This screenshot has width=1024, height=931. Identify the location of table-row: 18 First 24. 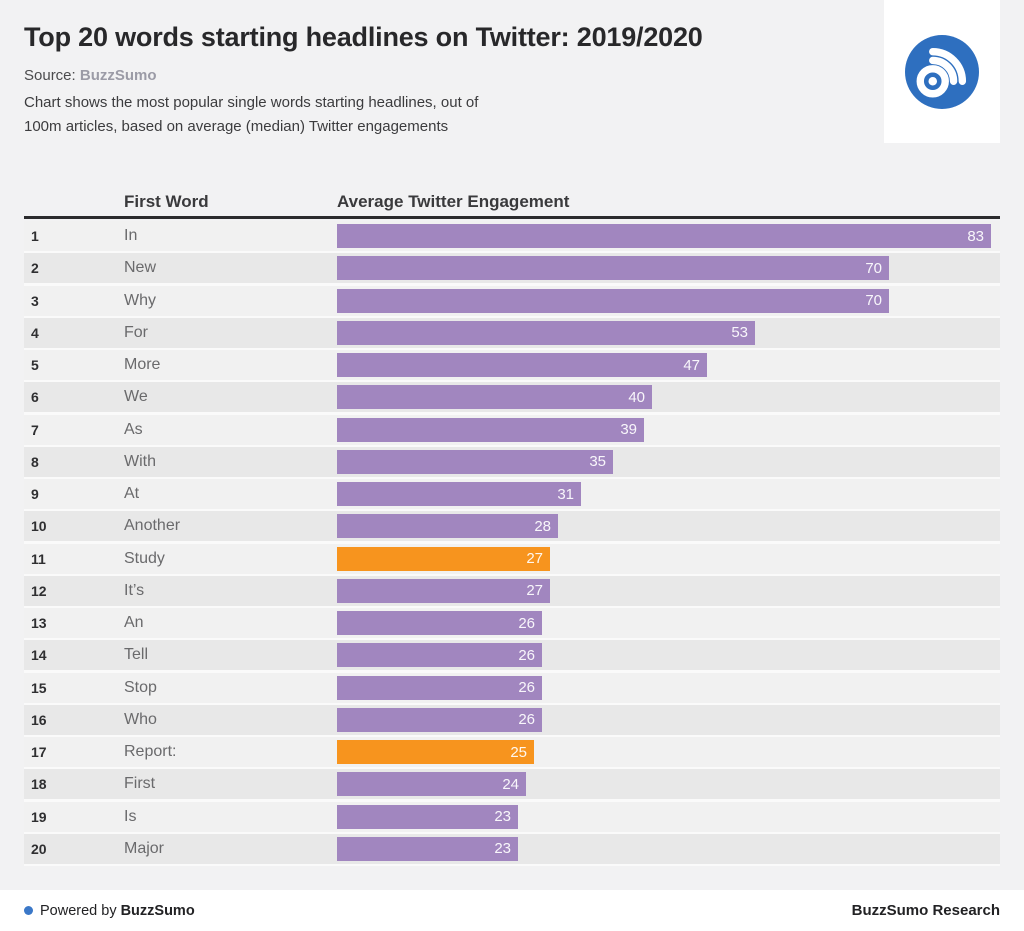
(512, 784).